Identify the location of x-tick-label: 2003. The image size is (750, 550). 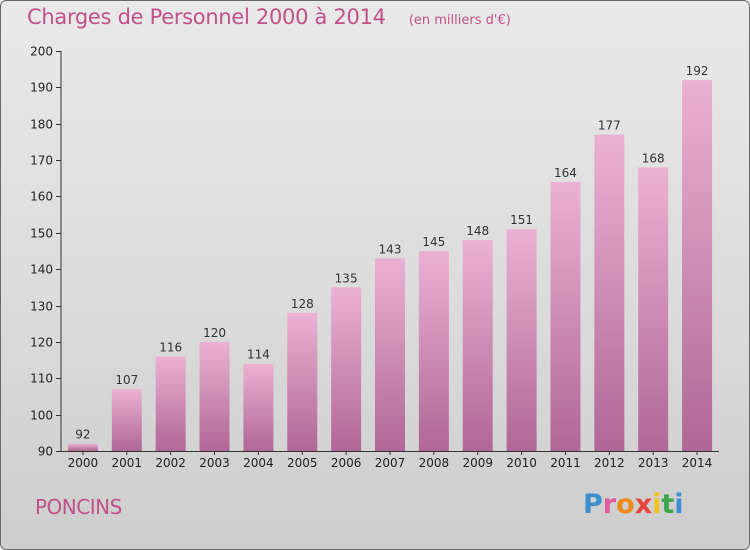
(214, 463).